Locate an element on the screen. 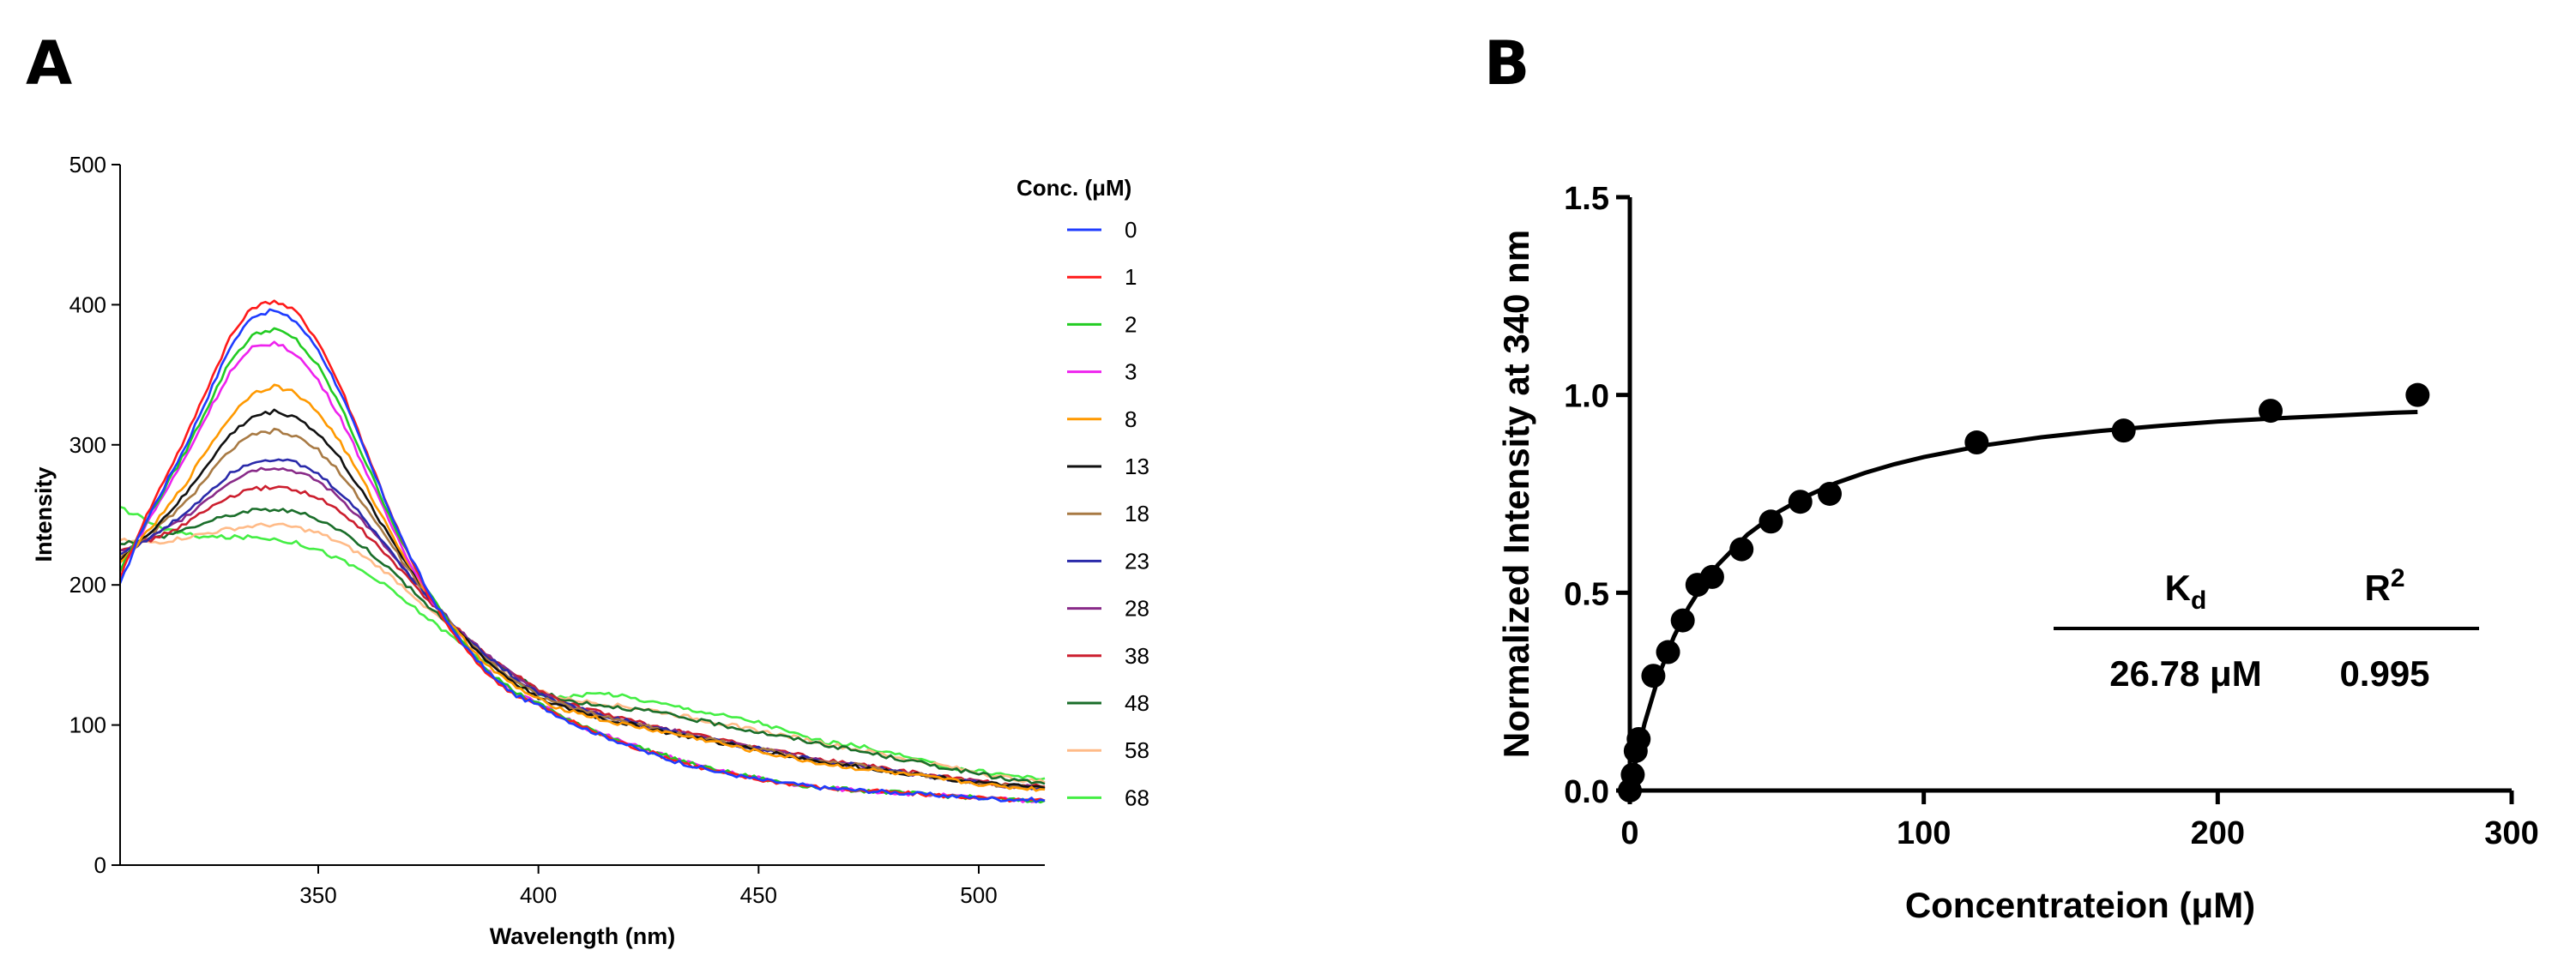  legend-label-8: 8 is located at coordinates (1131, 419).